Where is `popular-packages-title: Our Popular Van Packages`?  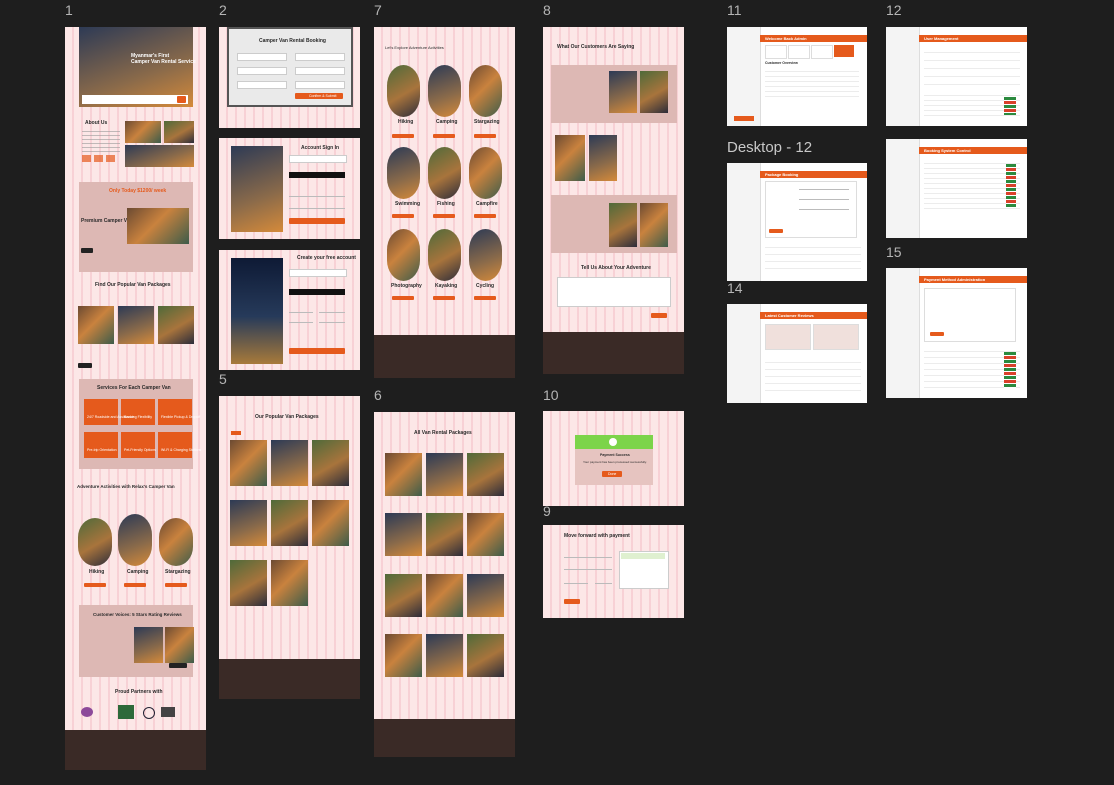
popular-packages-title: Our Popular Van Packages is located at coordinates (287, 417).